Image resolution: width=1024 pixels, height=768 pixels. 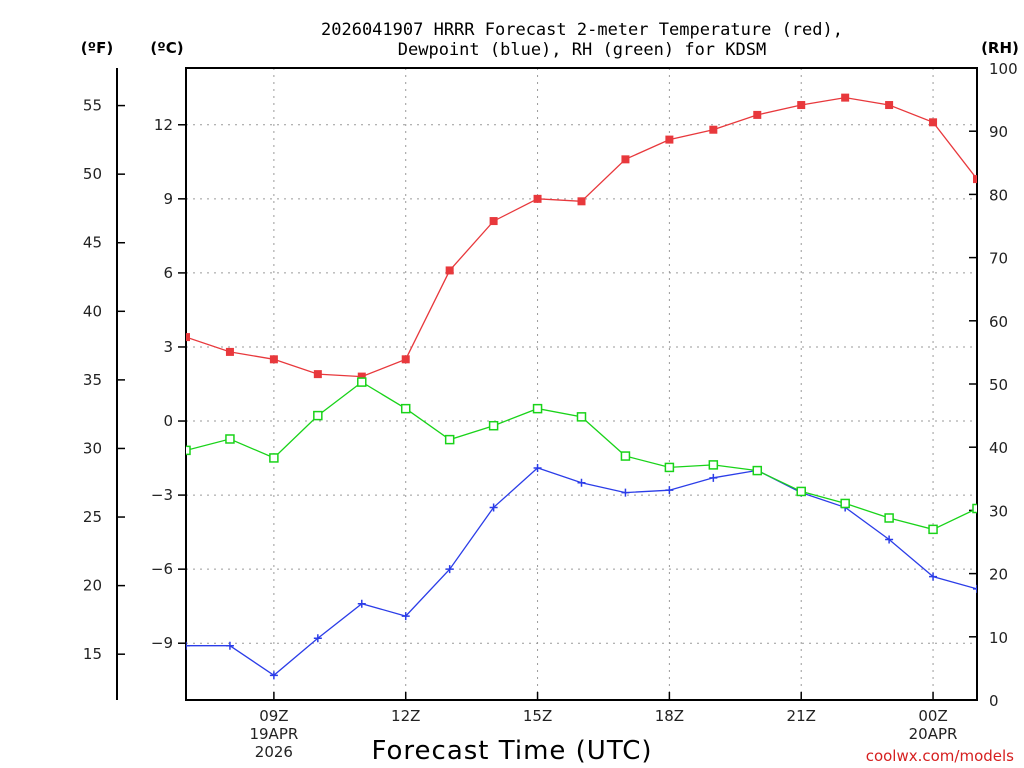 I want to click on celsius-tick-label: 9, so click(x=168, y=199).